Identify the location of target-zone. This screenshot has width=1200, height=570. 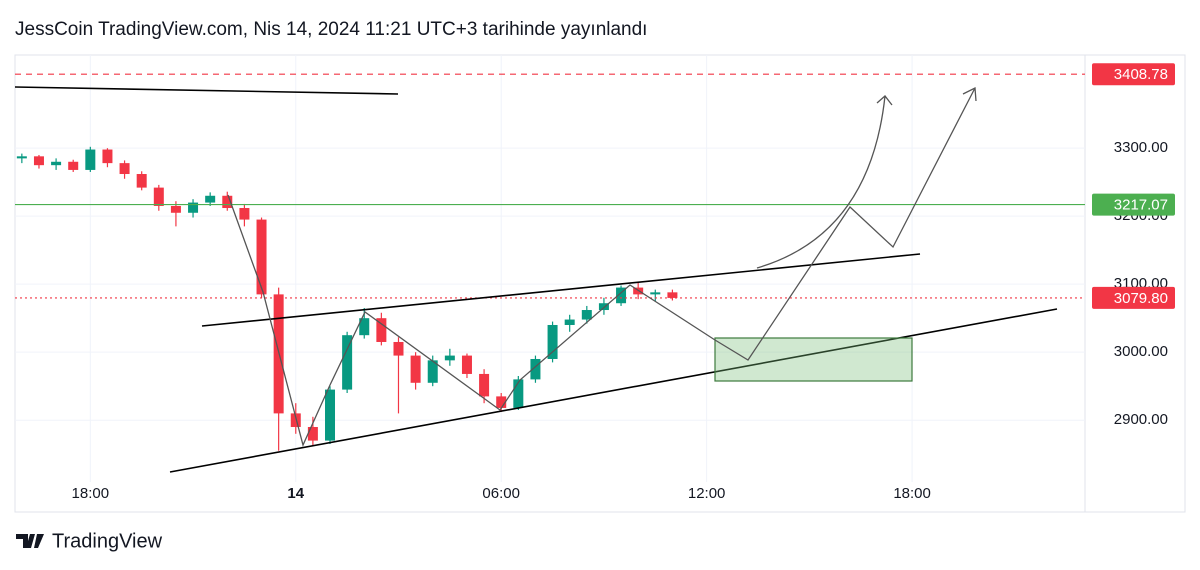
(813, 359).